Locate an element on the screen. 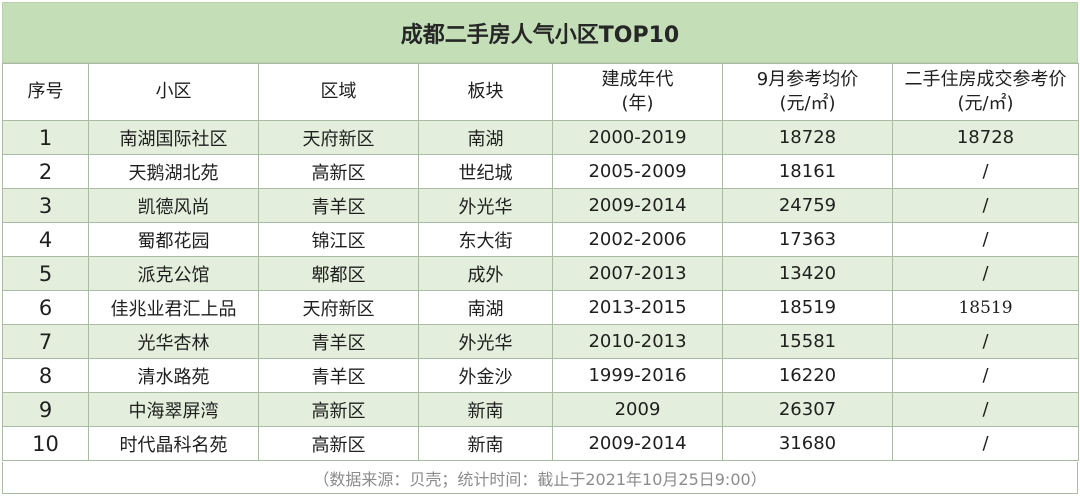  table-row: 10 时代晶科名苑 高新区 新南 2009-2014 31680 / is located at coordinates (540, 443).